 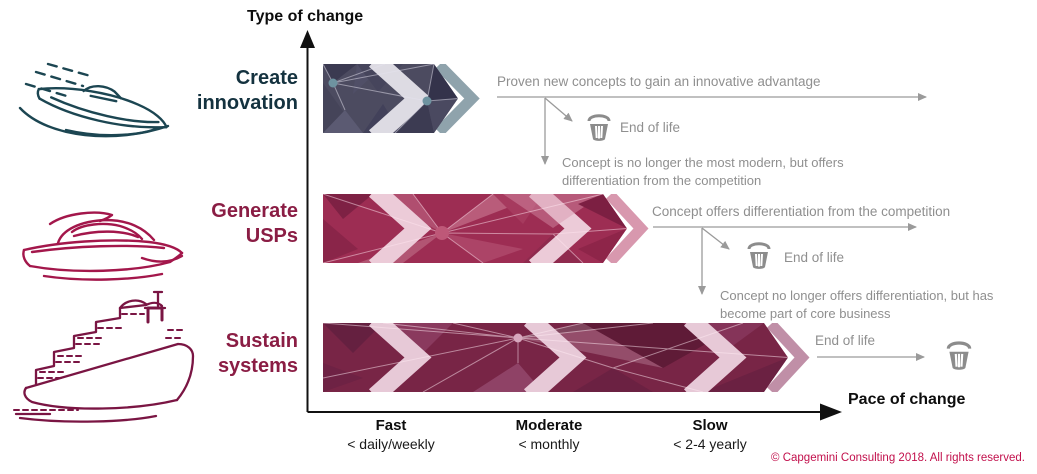 I want to click on arrow-bar-generate-usps, so click(x=486, y=228).